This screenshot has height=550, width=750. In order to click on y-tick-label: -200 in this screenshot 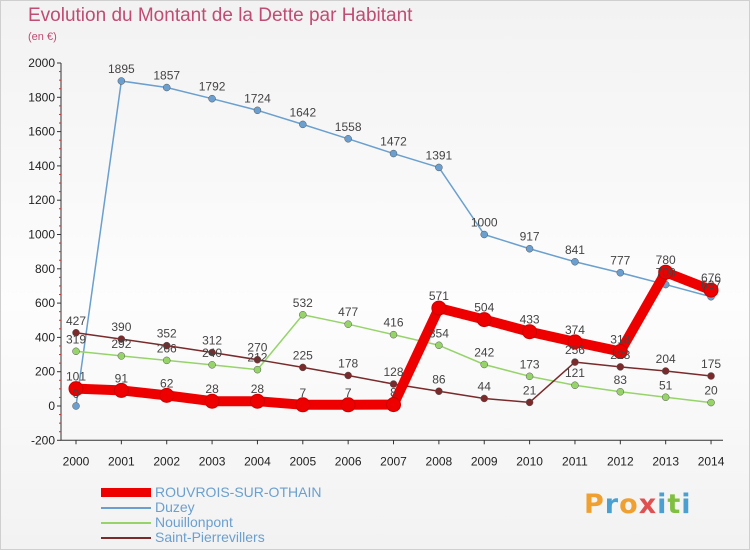, I will do `click(43, 440)`.